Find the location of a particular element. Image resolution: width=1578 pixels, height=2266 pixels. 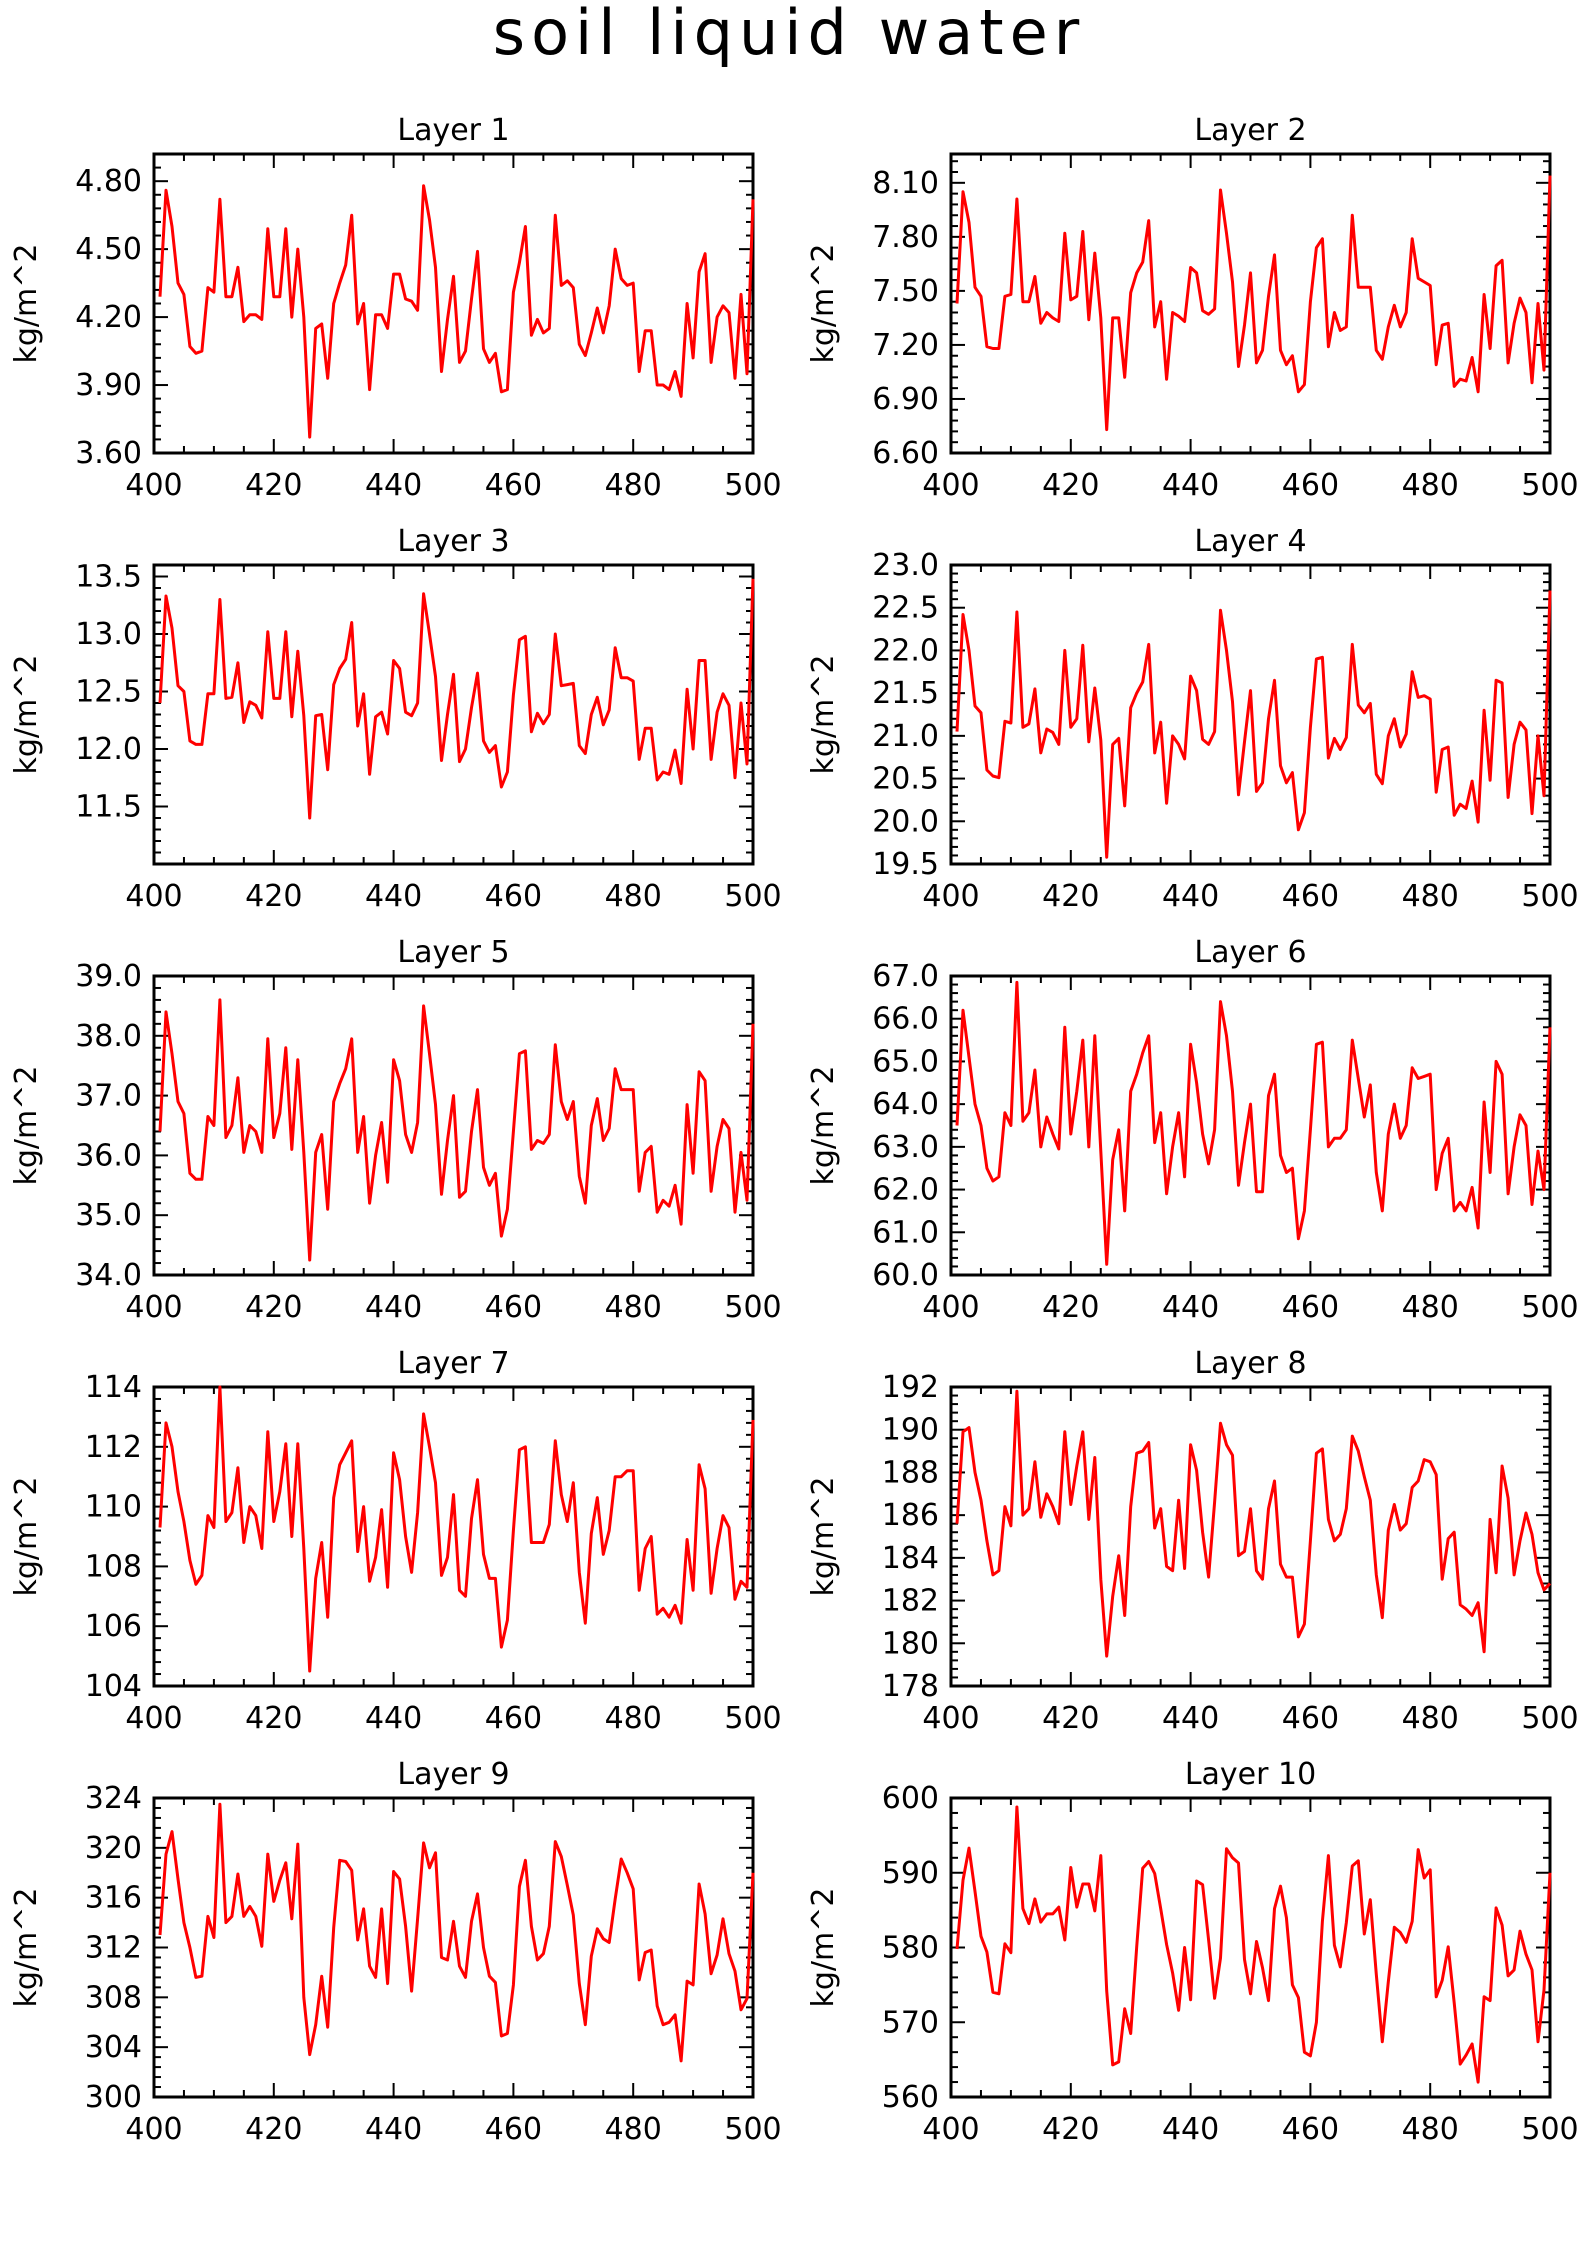

y-tick-label: 178 is located at coordinates (910, 1686).